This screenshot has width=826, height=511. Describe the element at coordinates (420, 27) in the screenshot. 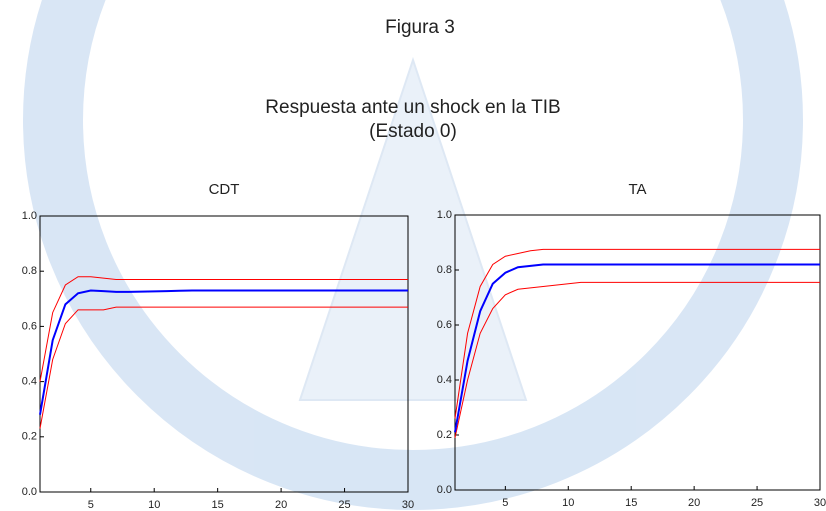

I see `figure-label: Figura 3` at that location.